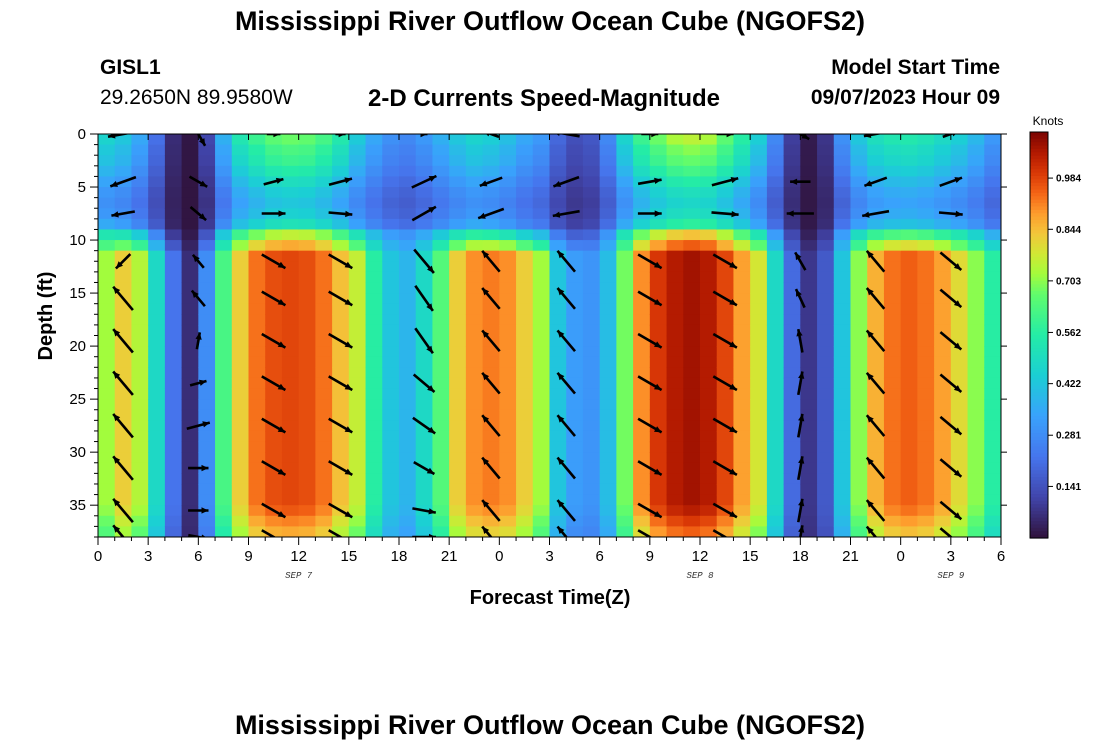  What do you see at coordinates (77, 240) in the screenshot?
I see `y-tick-label: 10` at bounding box center [77, 240].